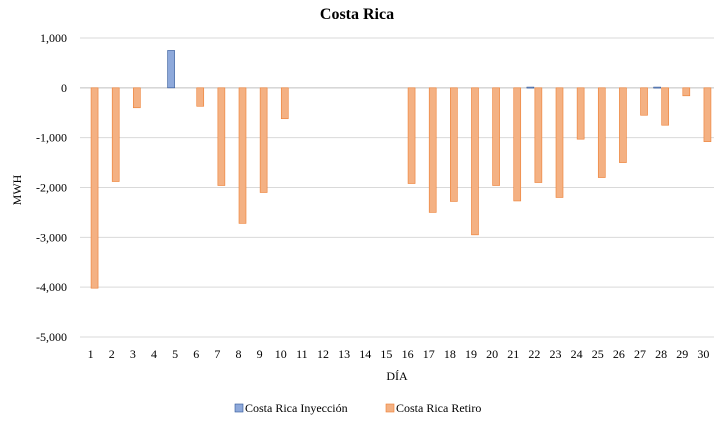  Describe the element at coordinates (239, 354) in the screenshot. I see `x-tick-label: 8` at that location.